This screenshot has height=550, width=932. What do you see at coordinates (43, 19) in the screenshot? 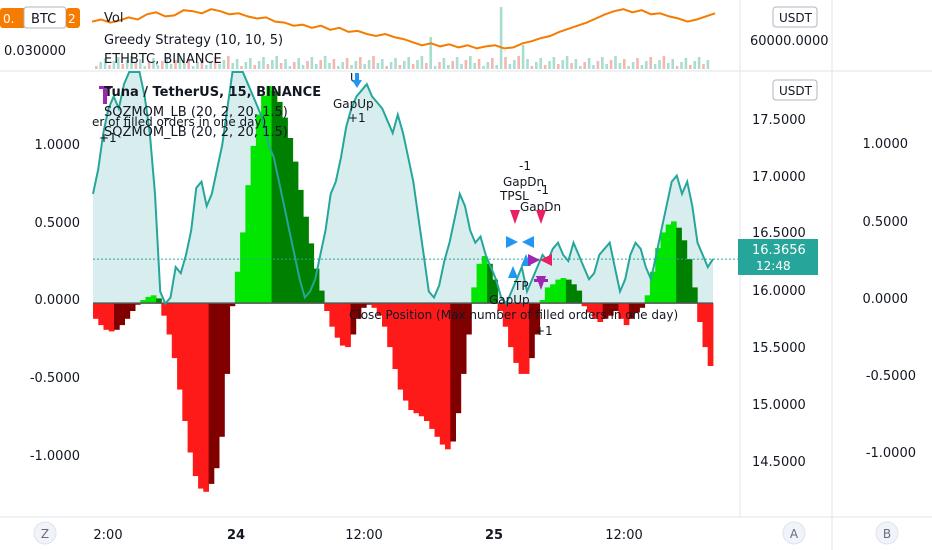
I see `btc-badge-label: BTC` at bounding box center [43, 19].